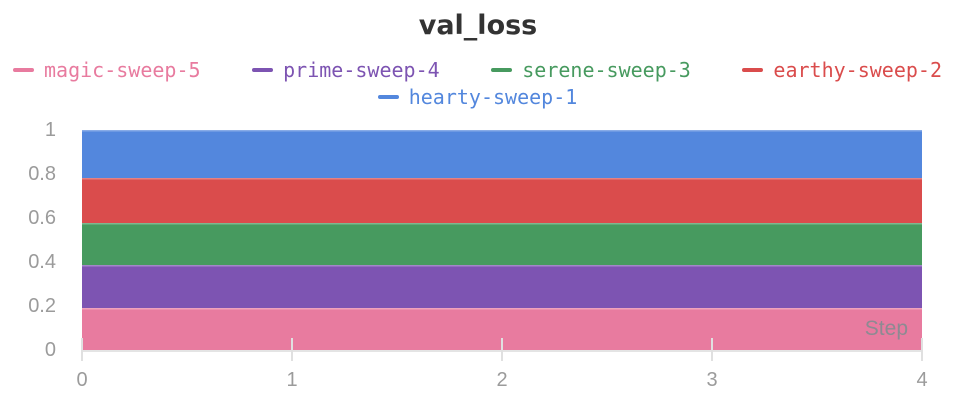 This screenshot has width=956, height=420. What do you see at coordinates (606, 70) in the screenshot?
I see `legend-label: serene-sweep-3` at bounding box center [606, 70].